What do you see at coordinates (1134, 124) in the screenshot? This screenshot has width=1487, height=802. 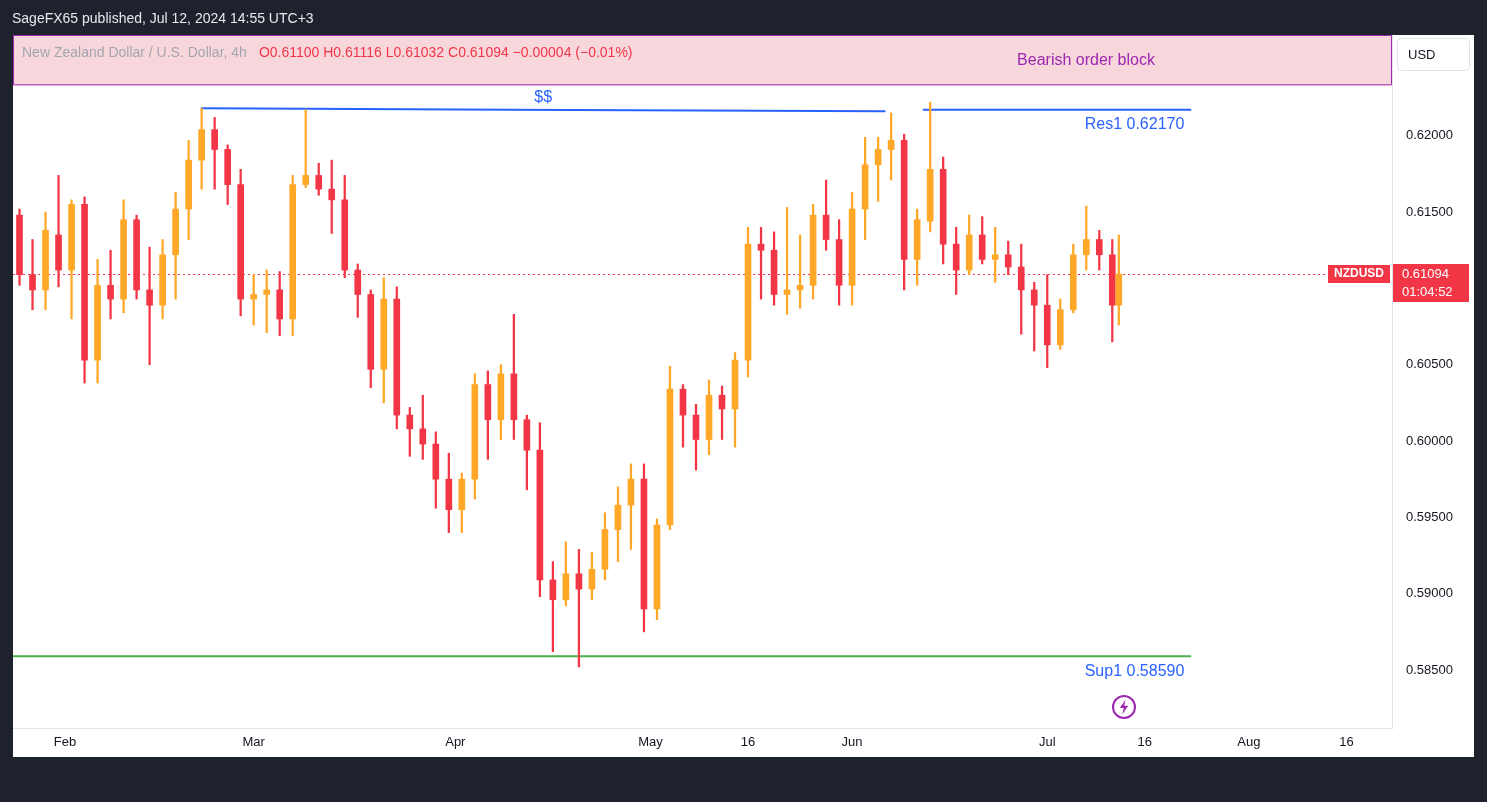 I see `series-label: Res1 0.62170` at bounding box center [1134, 124].